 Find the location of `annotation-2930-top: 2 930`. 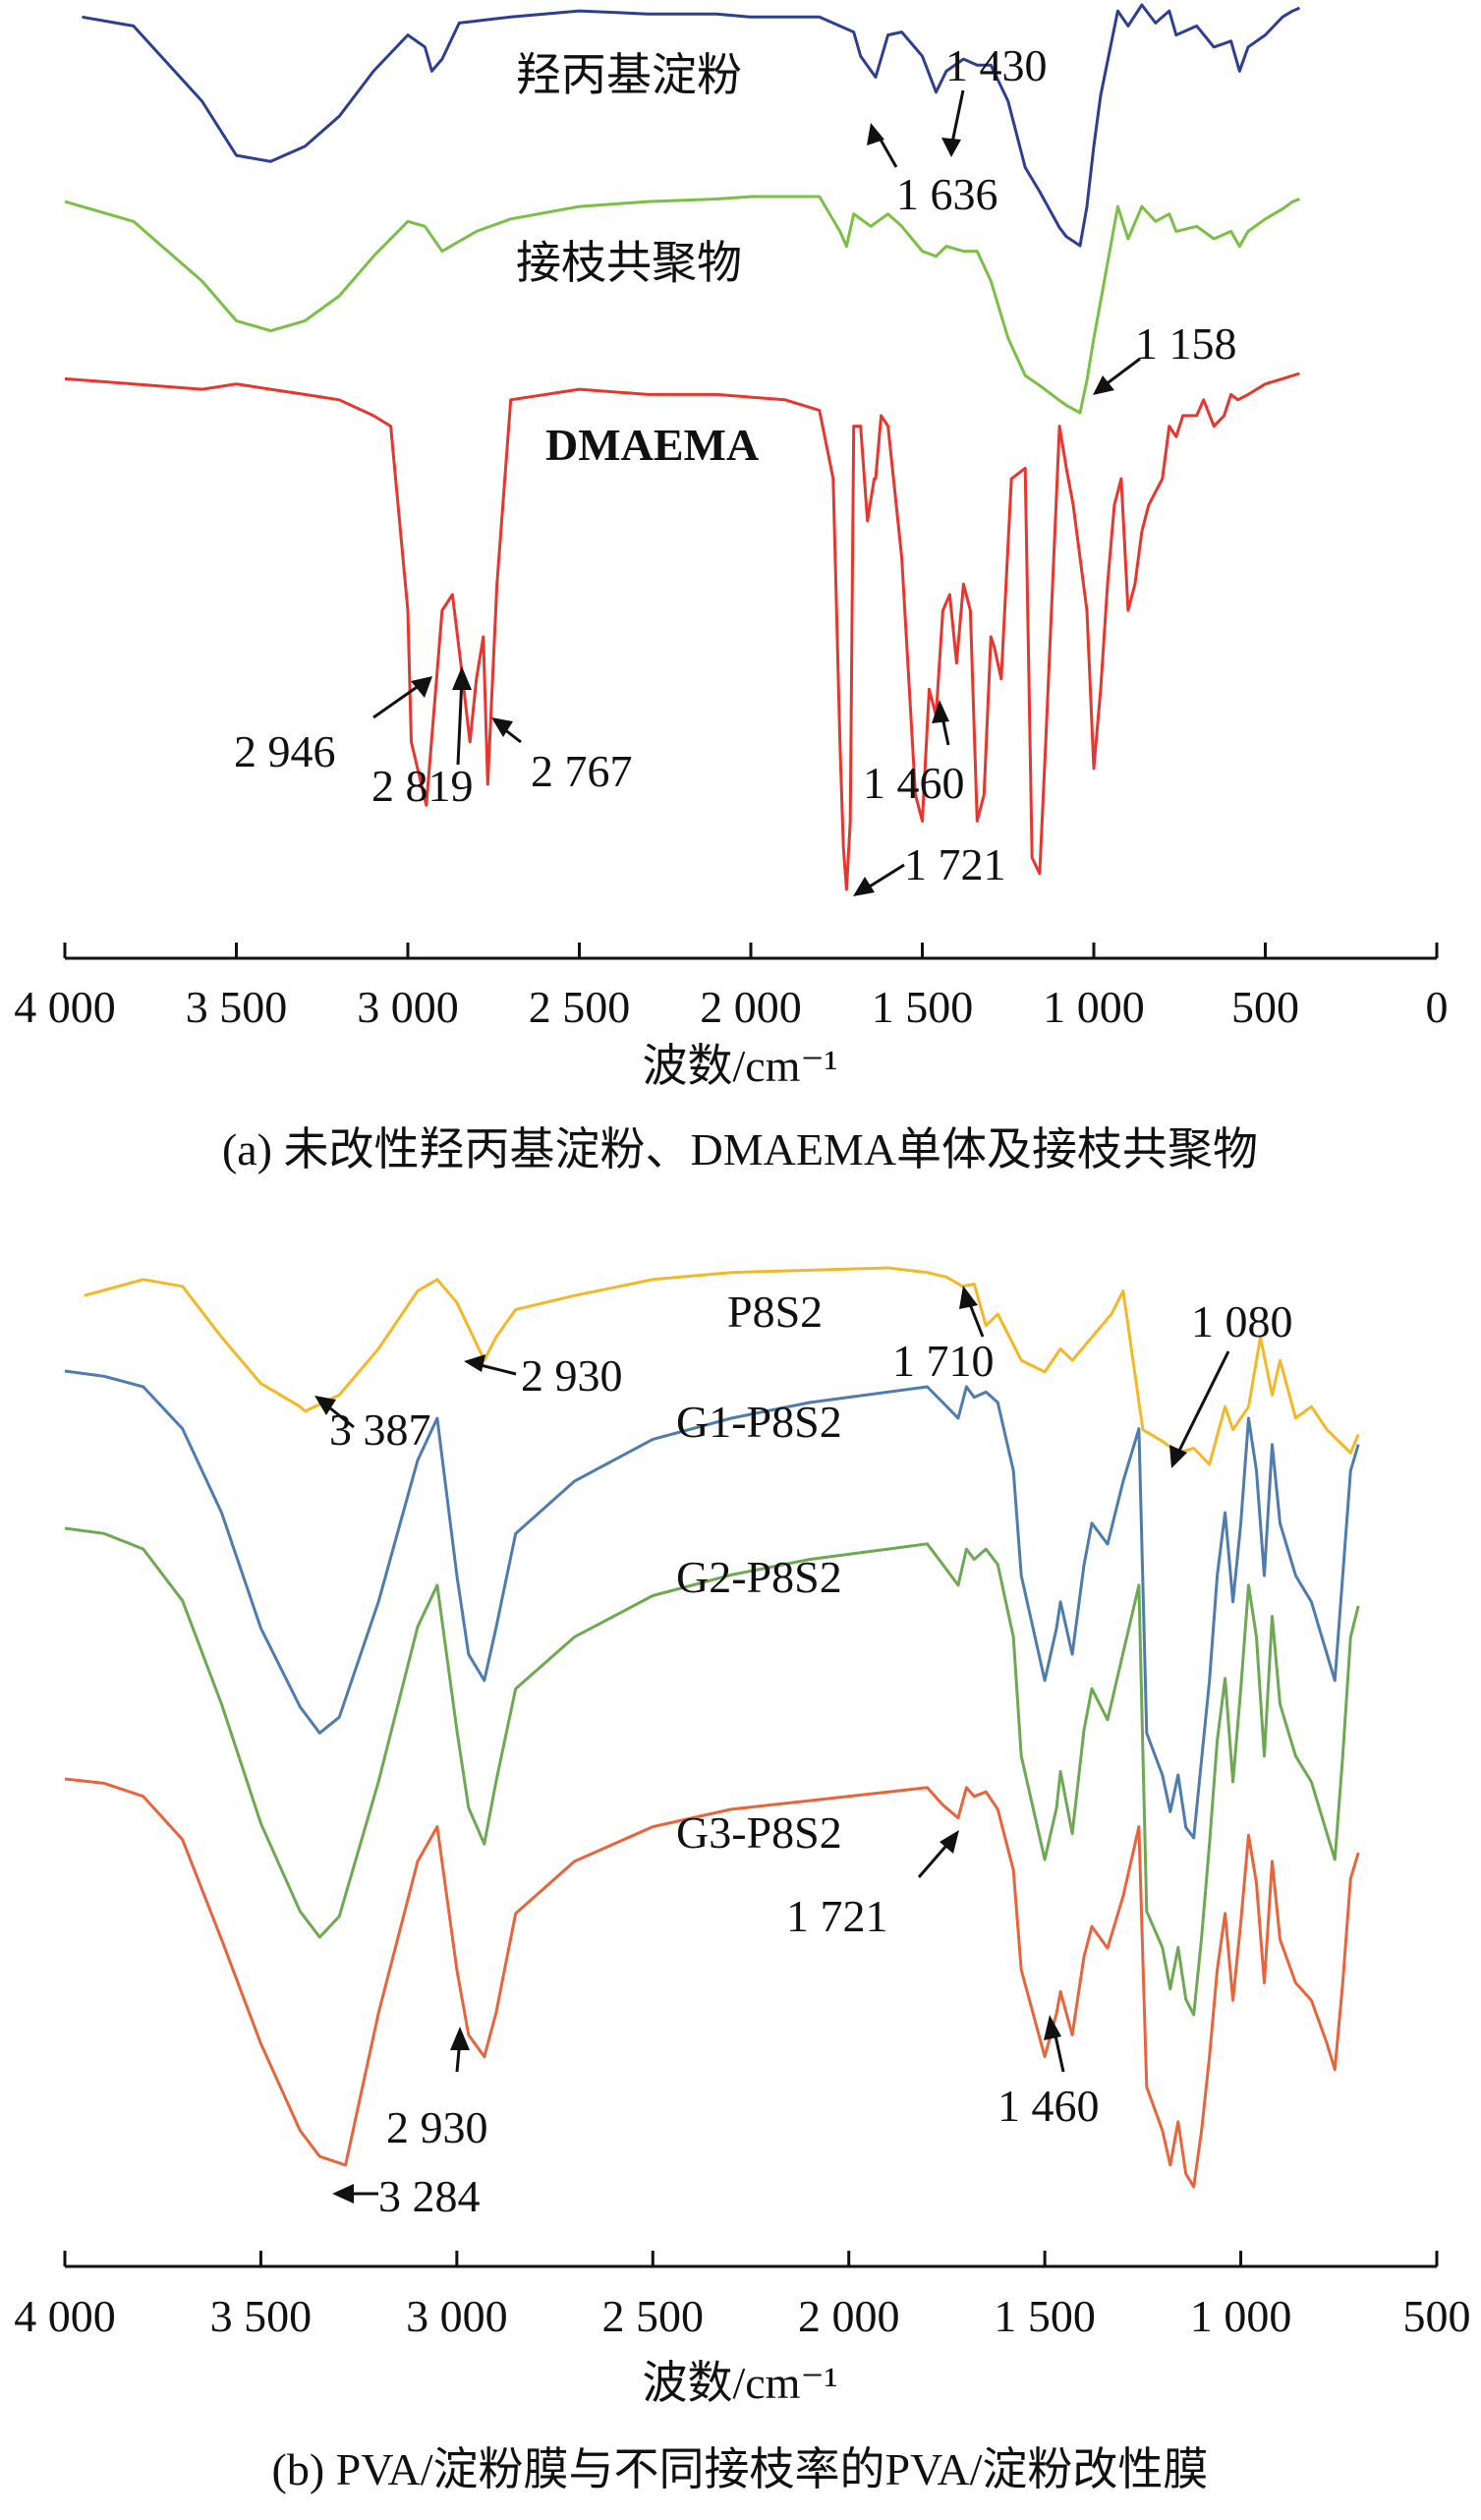

annotation-2930-top: 2 930 is located at coordinates (543, 1375).